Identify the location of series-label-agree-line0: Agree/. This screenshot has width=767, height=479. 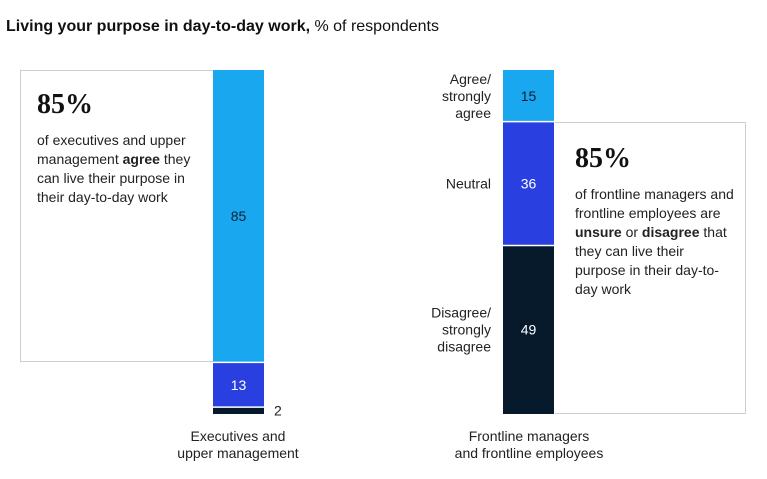
(470, 79).